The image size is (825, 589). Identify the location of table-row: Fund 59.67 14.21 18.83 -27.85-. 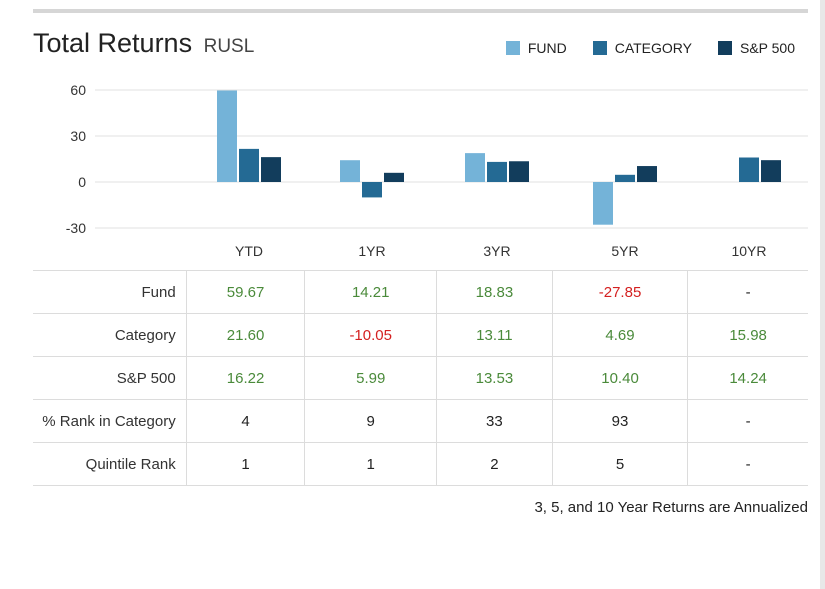
(420, 292).